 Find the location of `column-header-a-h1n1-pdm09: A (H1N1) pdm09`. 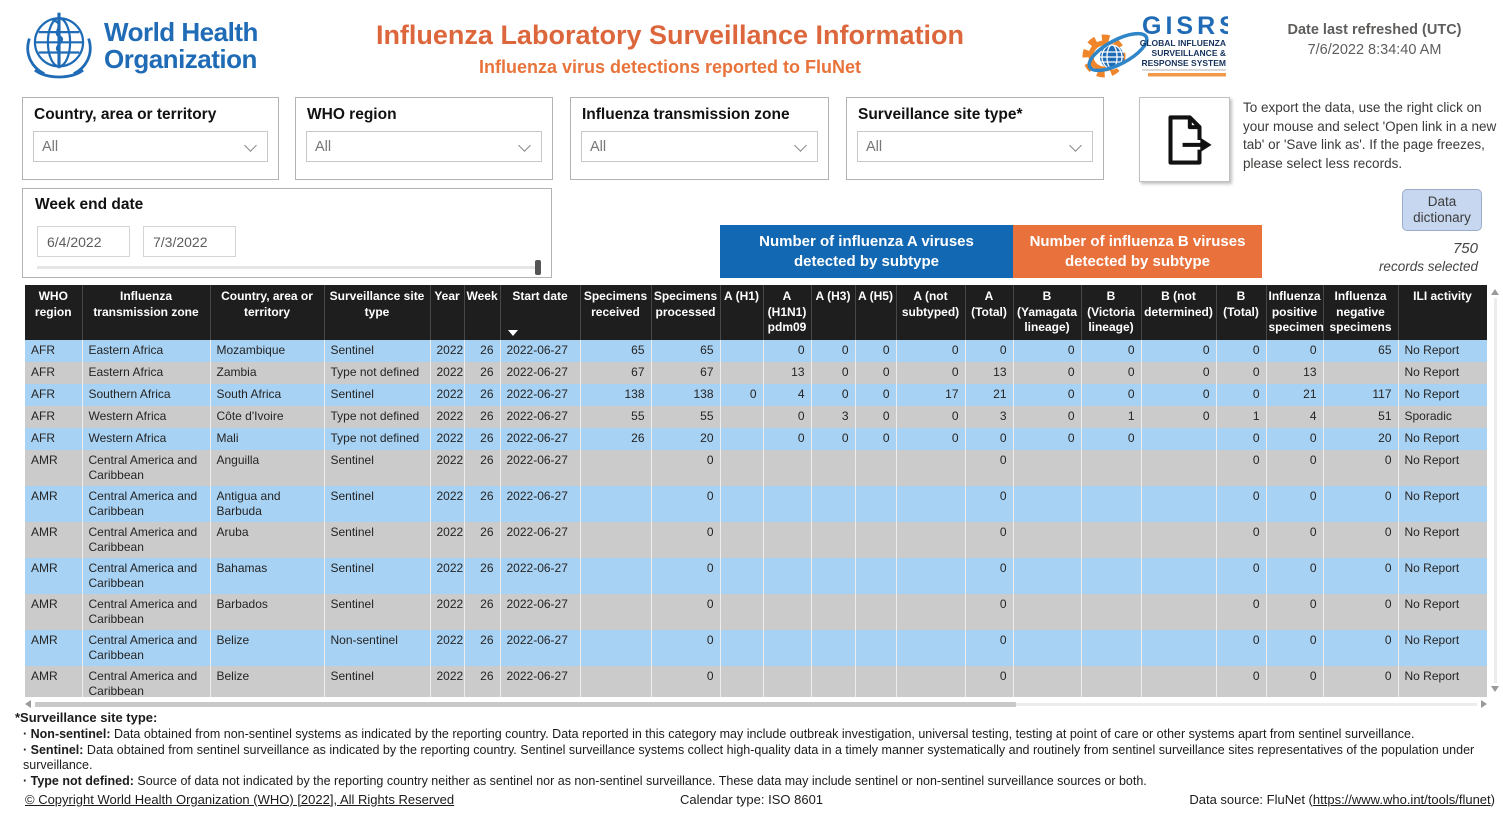

column-header-a-h1n1-pdm09: A (H1N1) pdm09 is located at coordinates (787, 312).